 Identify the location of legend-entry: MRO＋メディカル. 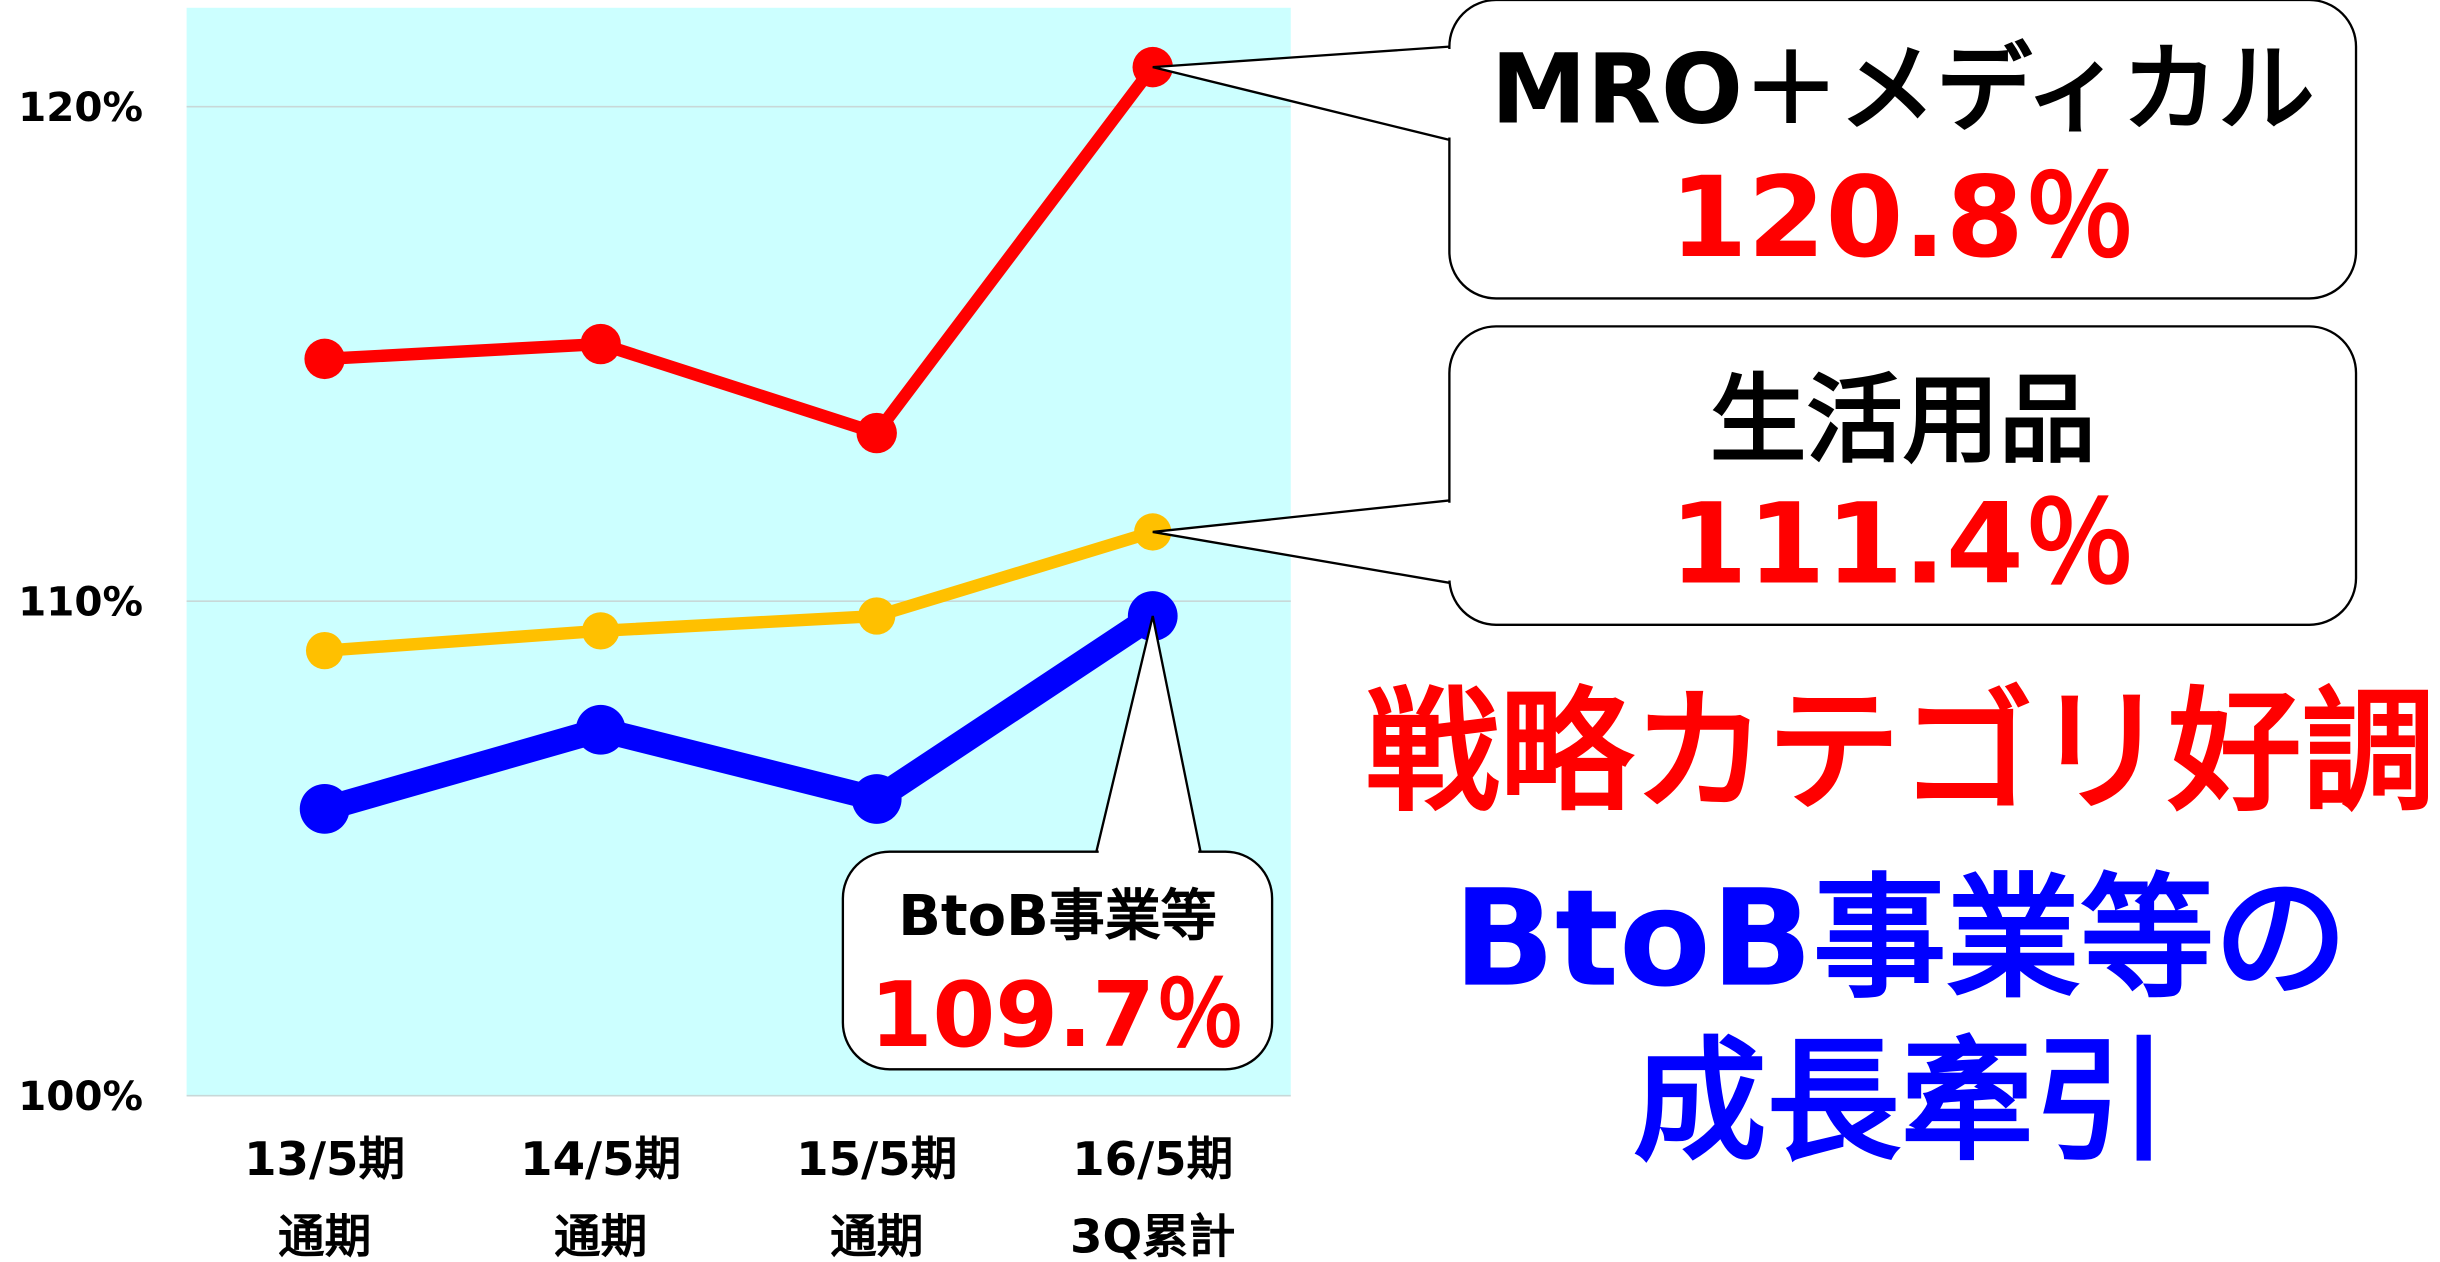
(1903, 90).